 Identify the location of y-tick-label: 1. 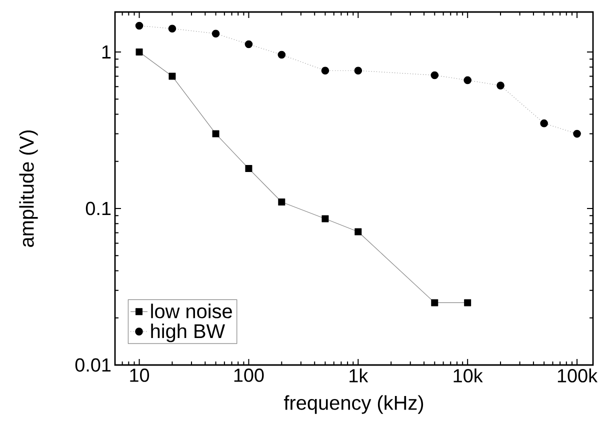
(106, 51).